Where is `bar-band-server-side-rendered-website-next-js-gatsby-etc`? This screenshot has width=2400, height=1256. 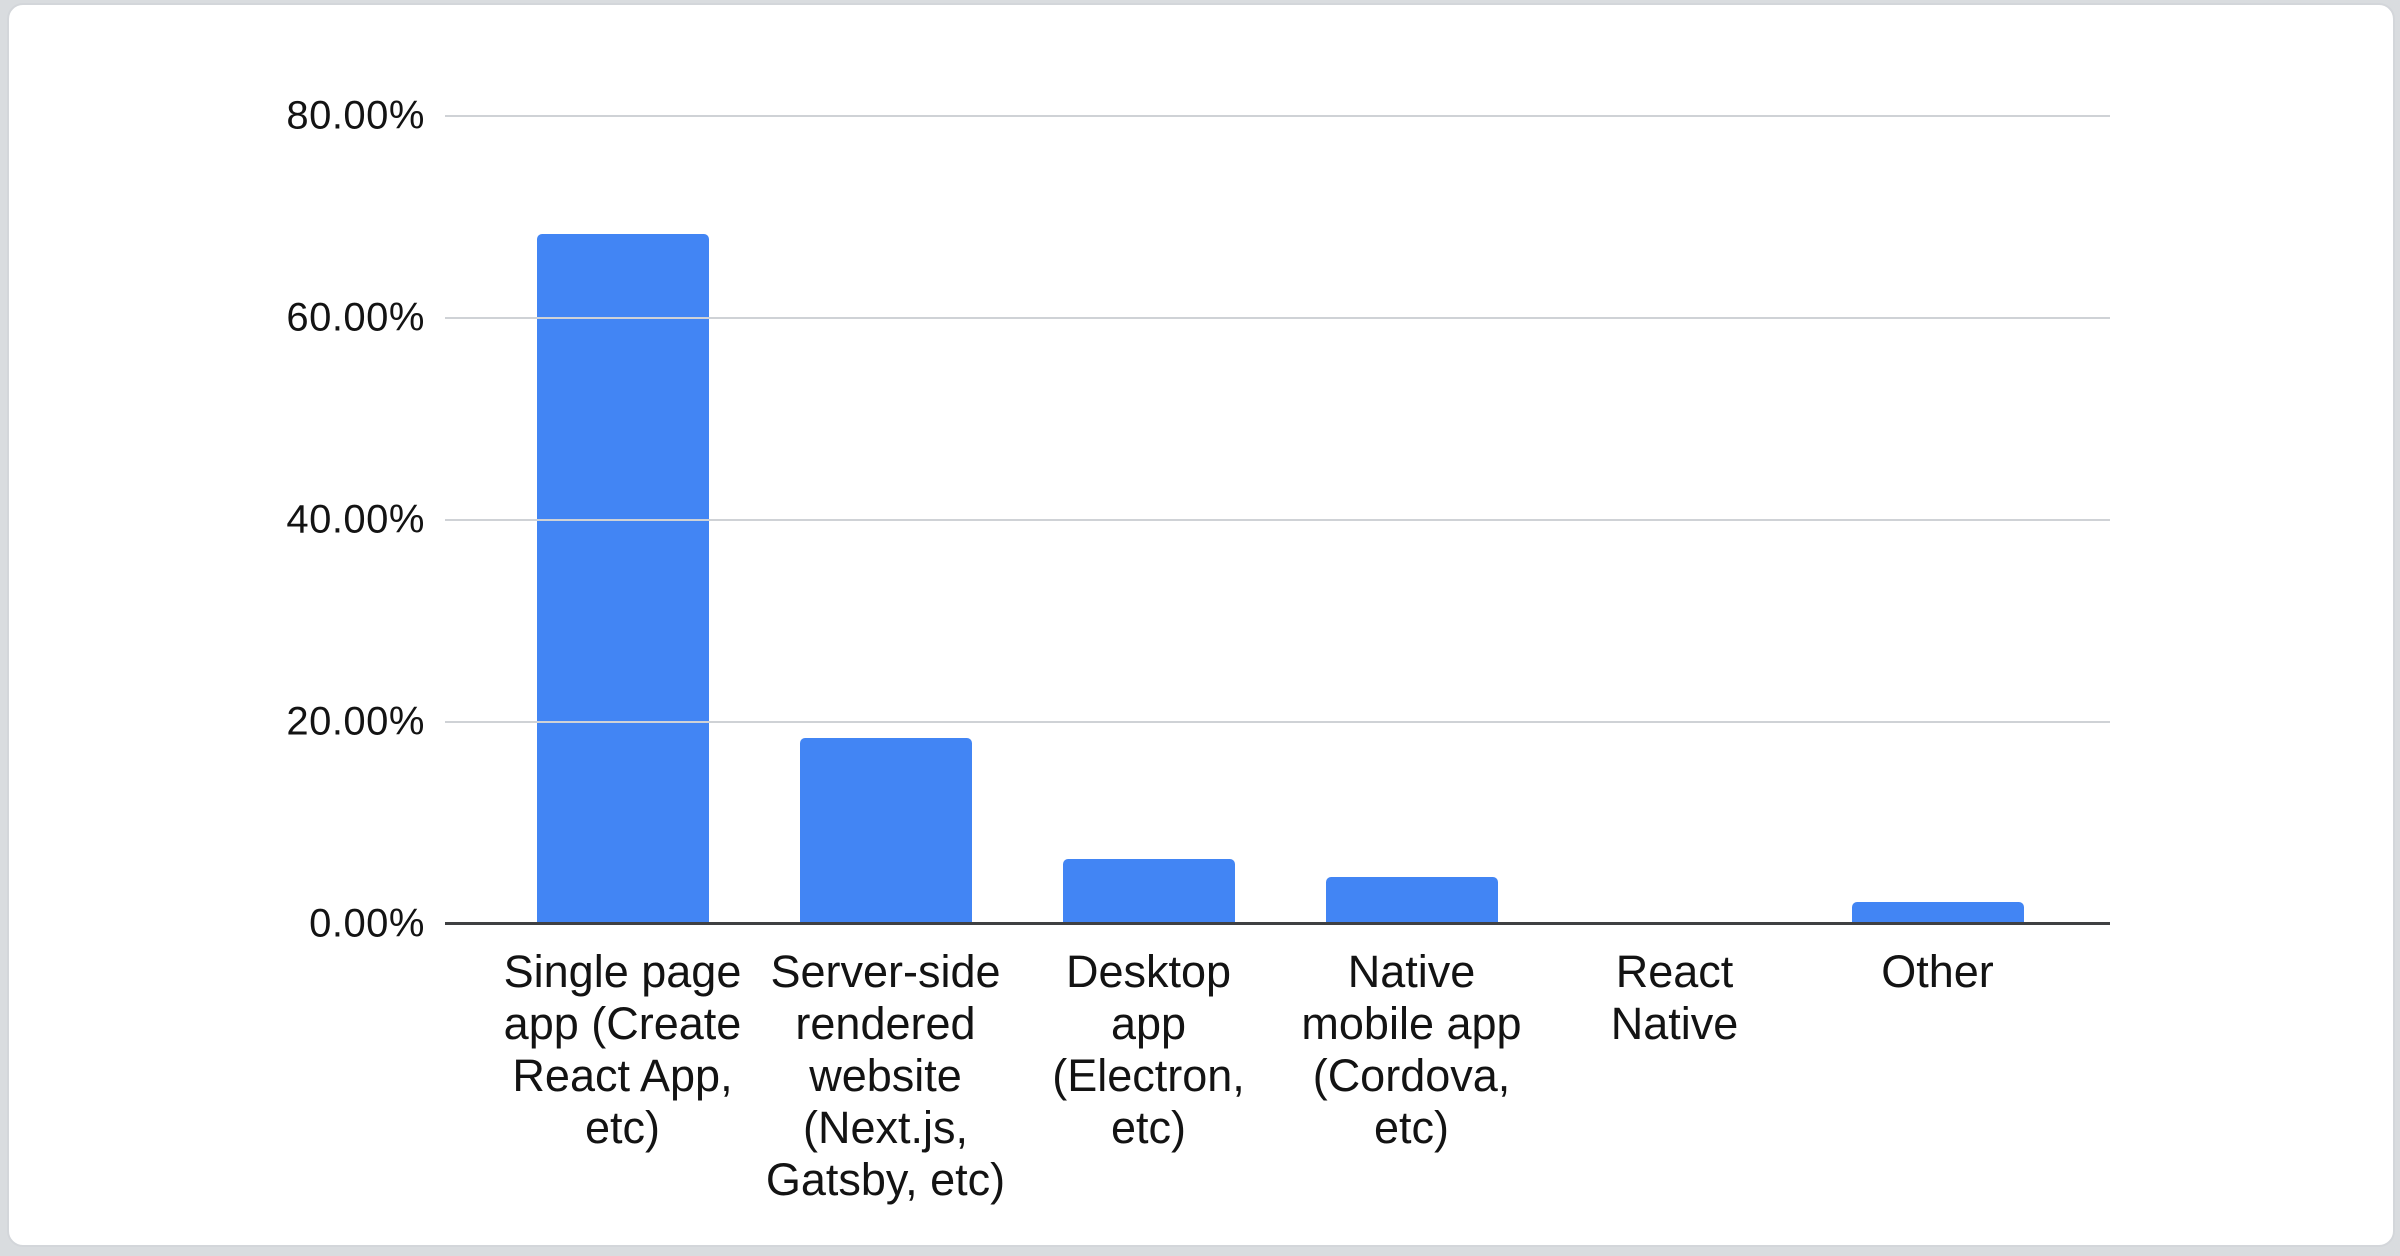
bar-band-server-side-rendered-website-next-js-gatsby-etc is located at coordinates (885, 520).